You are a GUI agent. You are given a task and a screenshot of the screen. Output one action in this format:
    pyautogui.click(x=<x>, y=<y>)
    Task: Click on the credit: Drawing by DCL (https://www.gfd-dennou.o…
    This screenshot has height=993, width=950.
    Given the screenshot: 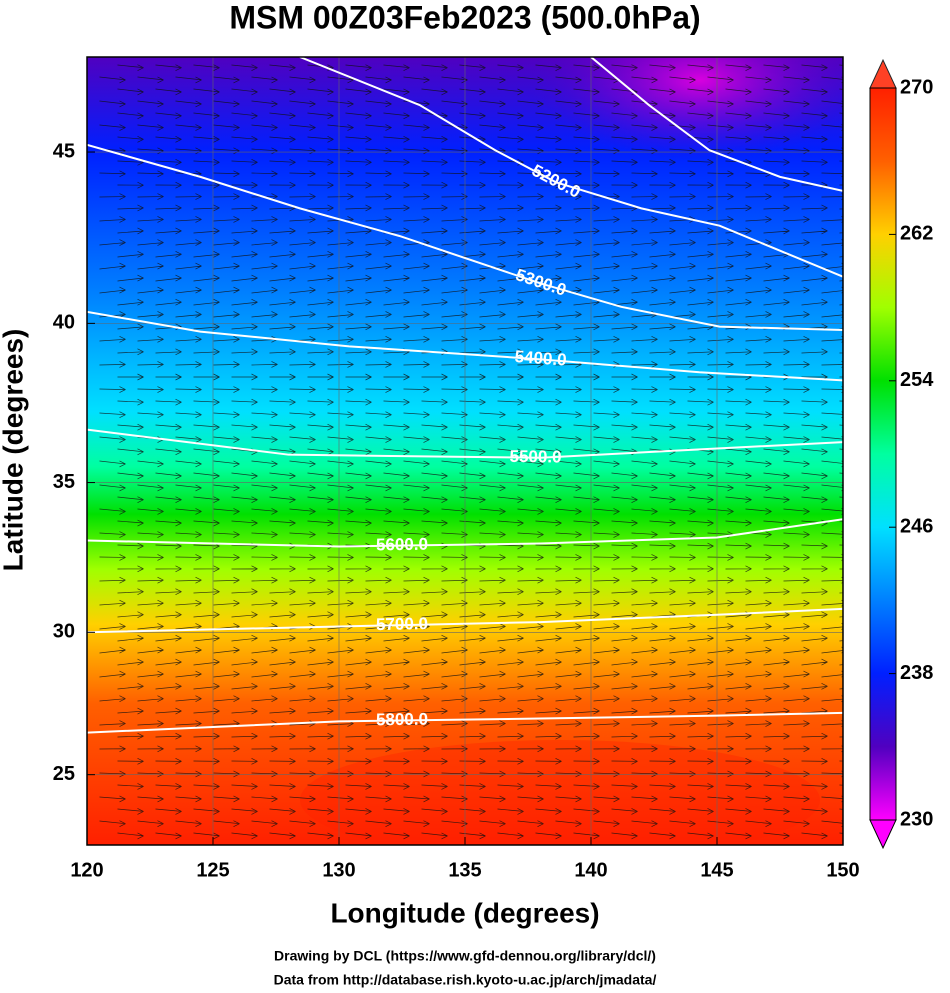 What is the action you would take?
    pyautogui.click(x=465, y=956)
    